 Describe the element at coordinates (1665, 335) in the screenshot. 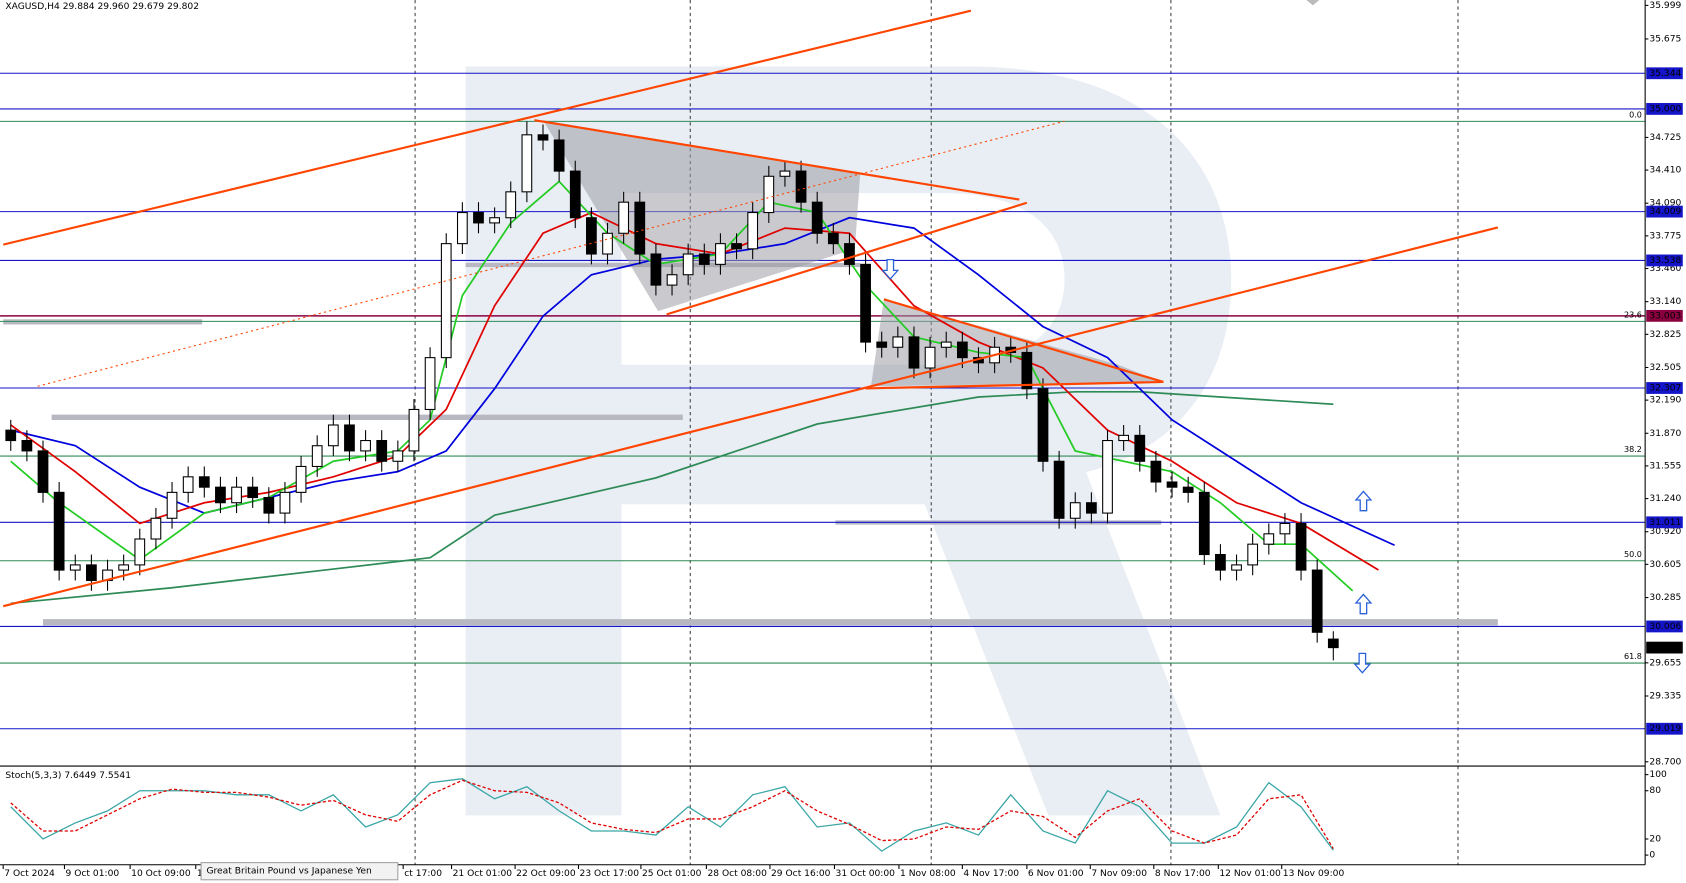

I see `y-tick-label: 32.825` at that location.